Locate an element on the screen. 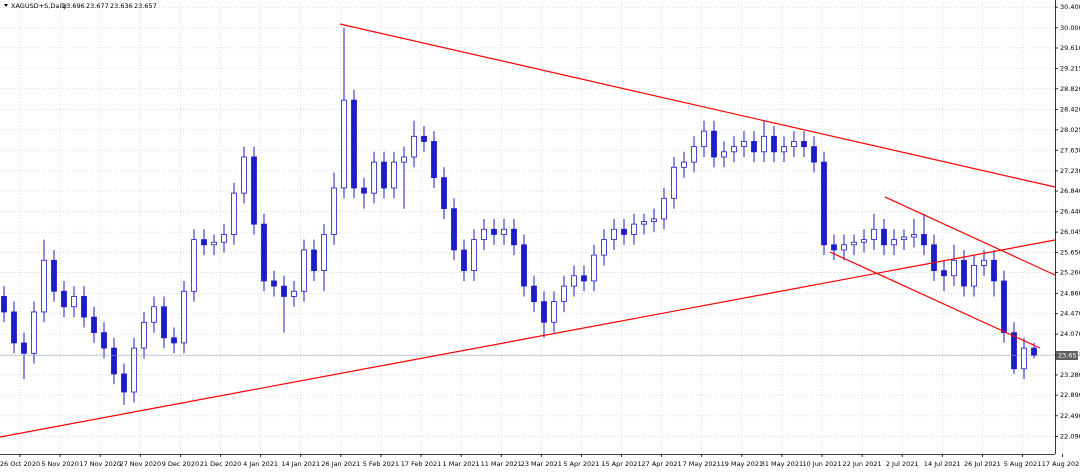 The image size is (1080, 473). trend-line is located at coordinates (935, 300).